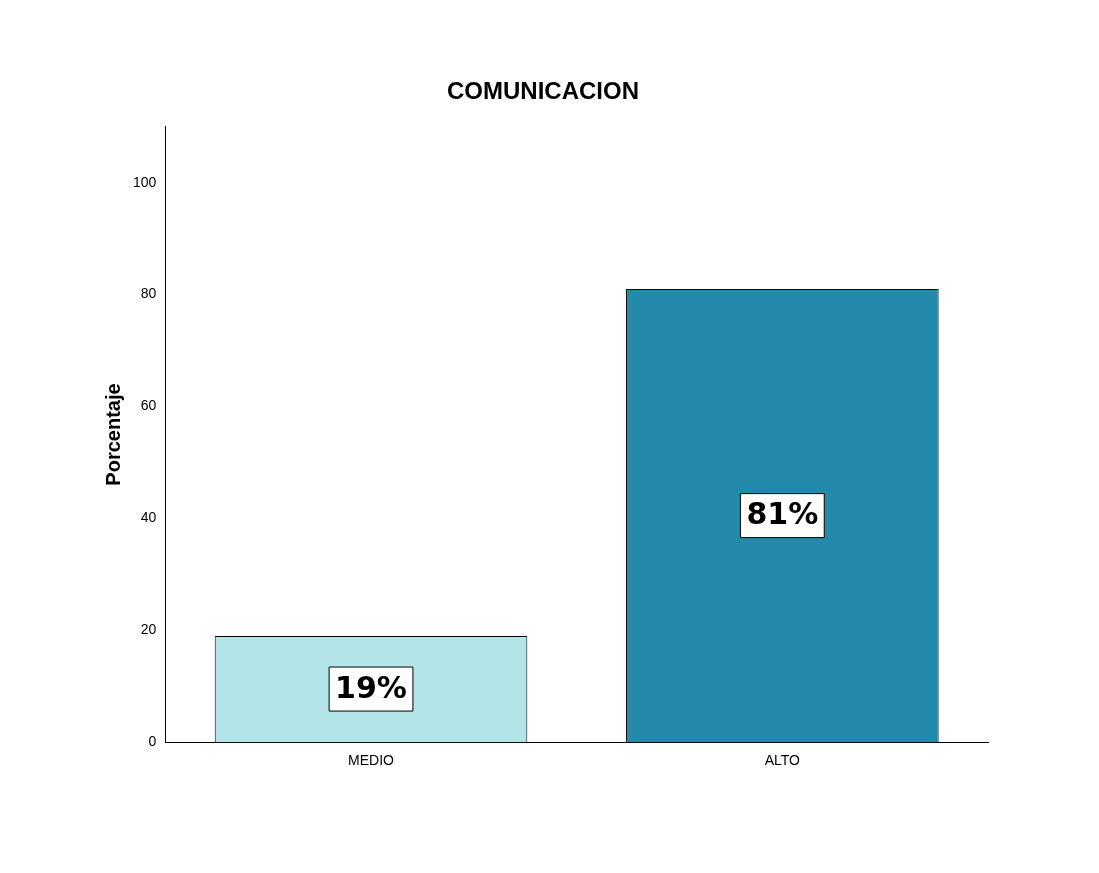 The width and height of the screenshot is (1099, 873). What do you see at coordinates (148, 517) in the screenshot?
I see `y-tick-label: 40` at bounding box center [148, 517].